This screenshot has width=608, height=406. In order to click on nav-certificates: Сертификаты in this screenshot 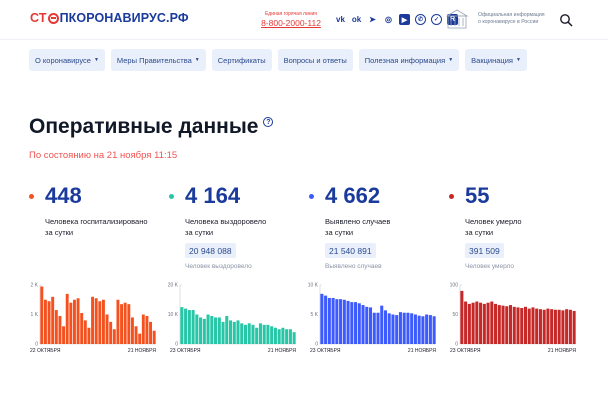, I will do `click(241, 60)`.